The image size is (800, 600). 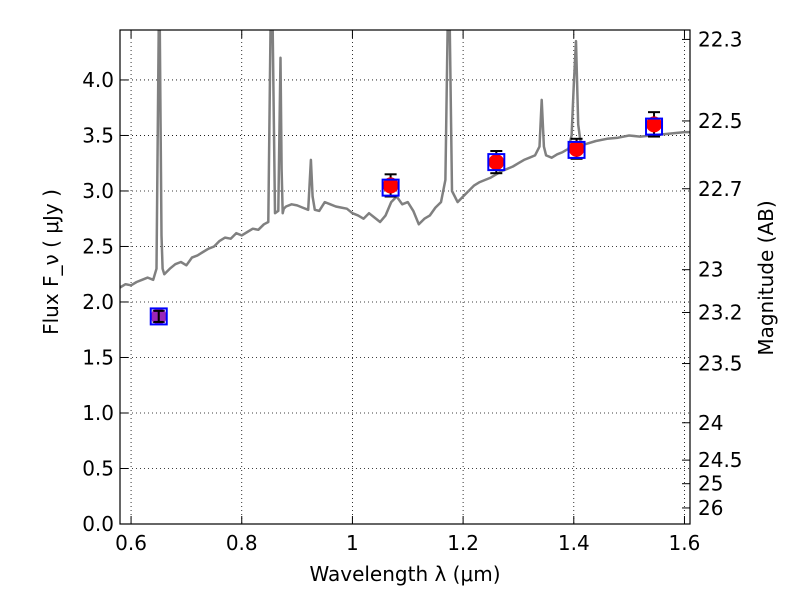 What do you see at coordinates (98, 413) in the screenshot?
I see `y-tick-label: 1.0` at bounding box center [98, 413].